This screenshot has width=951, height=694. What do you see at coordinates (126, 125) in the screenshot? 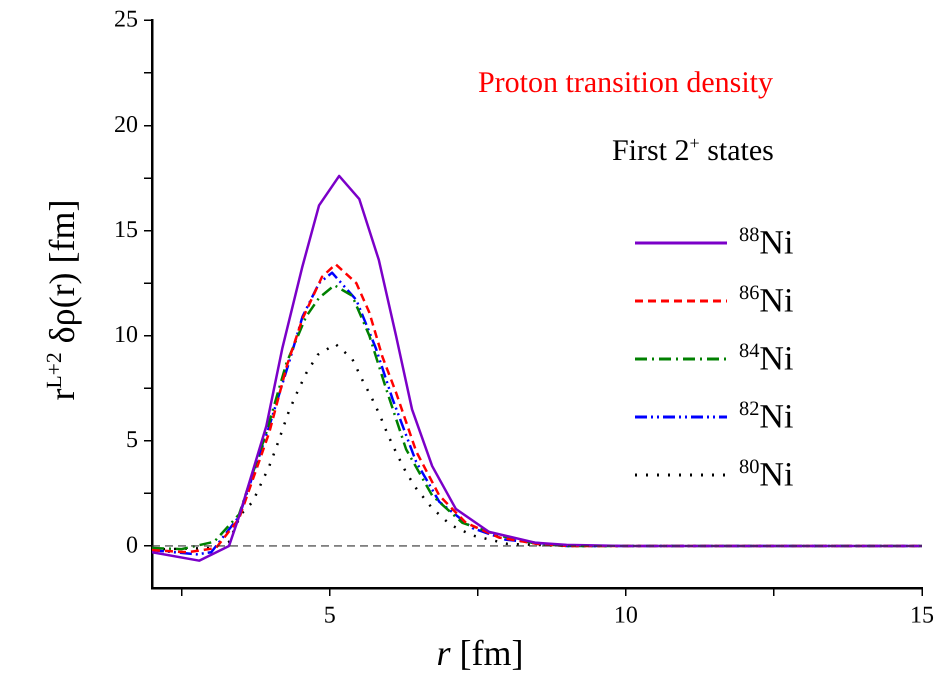
I see `y-tick-label: 20` at bounding box center [126, 125].